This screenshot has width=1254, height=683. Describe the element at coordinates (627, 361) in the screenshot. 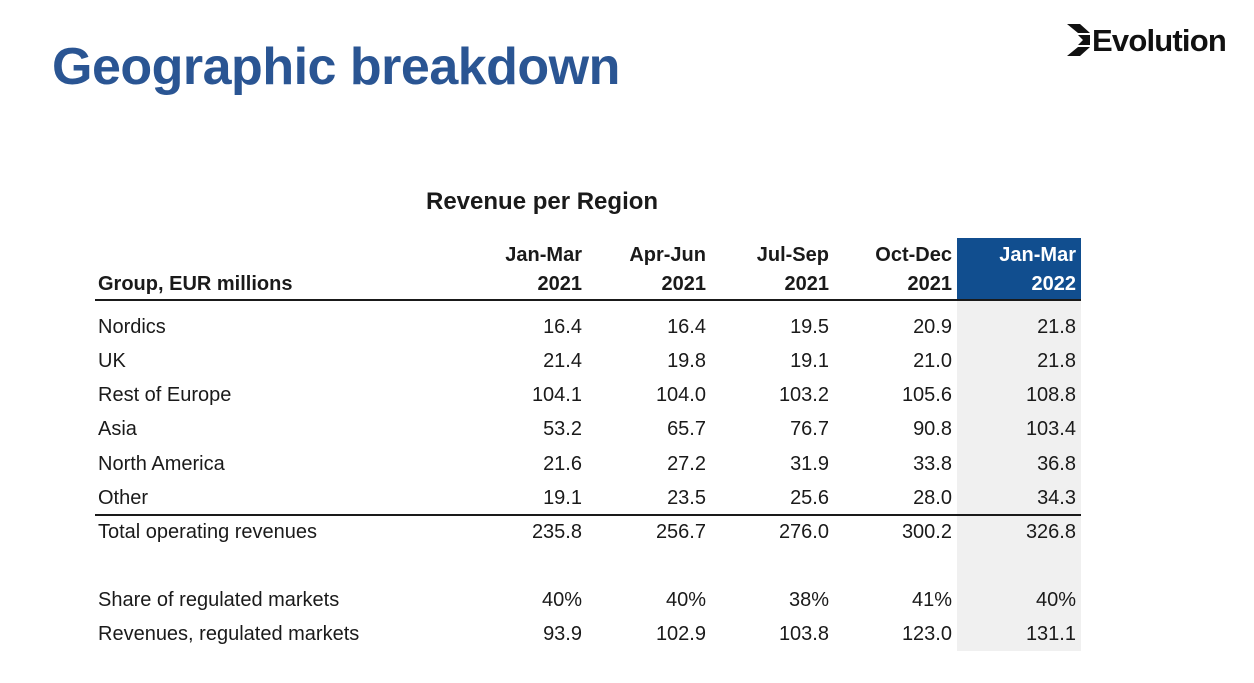

I see `table-row-uk: UK 21.4 19.8 19.1 21.0 21.8` at that location.